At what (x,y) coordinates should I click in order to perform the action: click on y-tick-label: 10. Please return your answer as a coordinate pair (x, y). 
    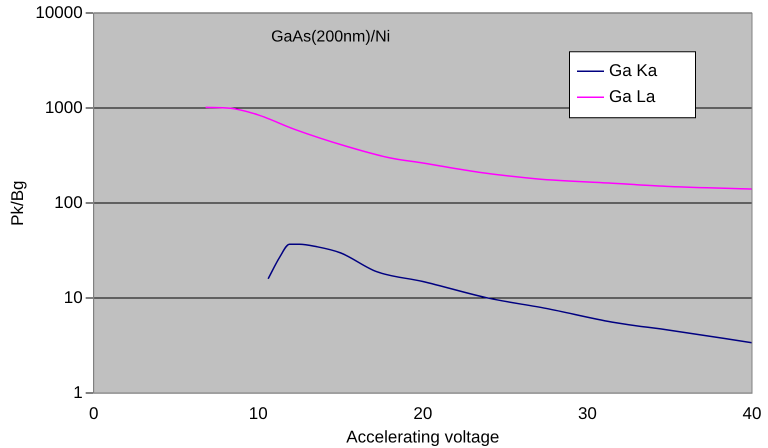
    Looking at the image, I should click on (73, 297).